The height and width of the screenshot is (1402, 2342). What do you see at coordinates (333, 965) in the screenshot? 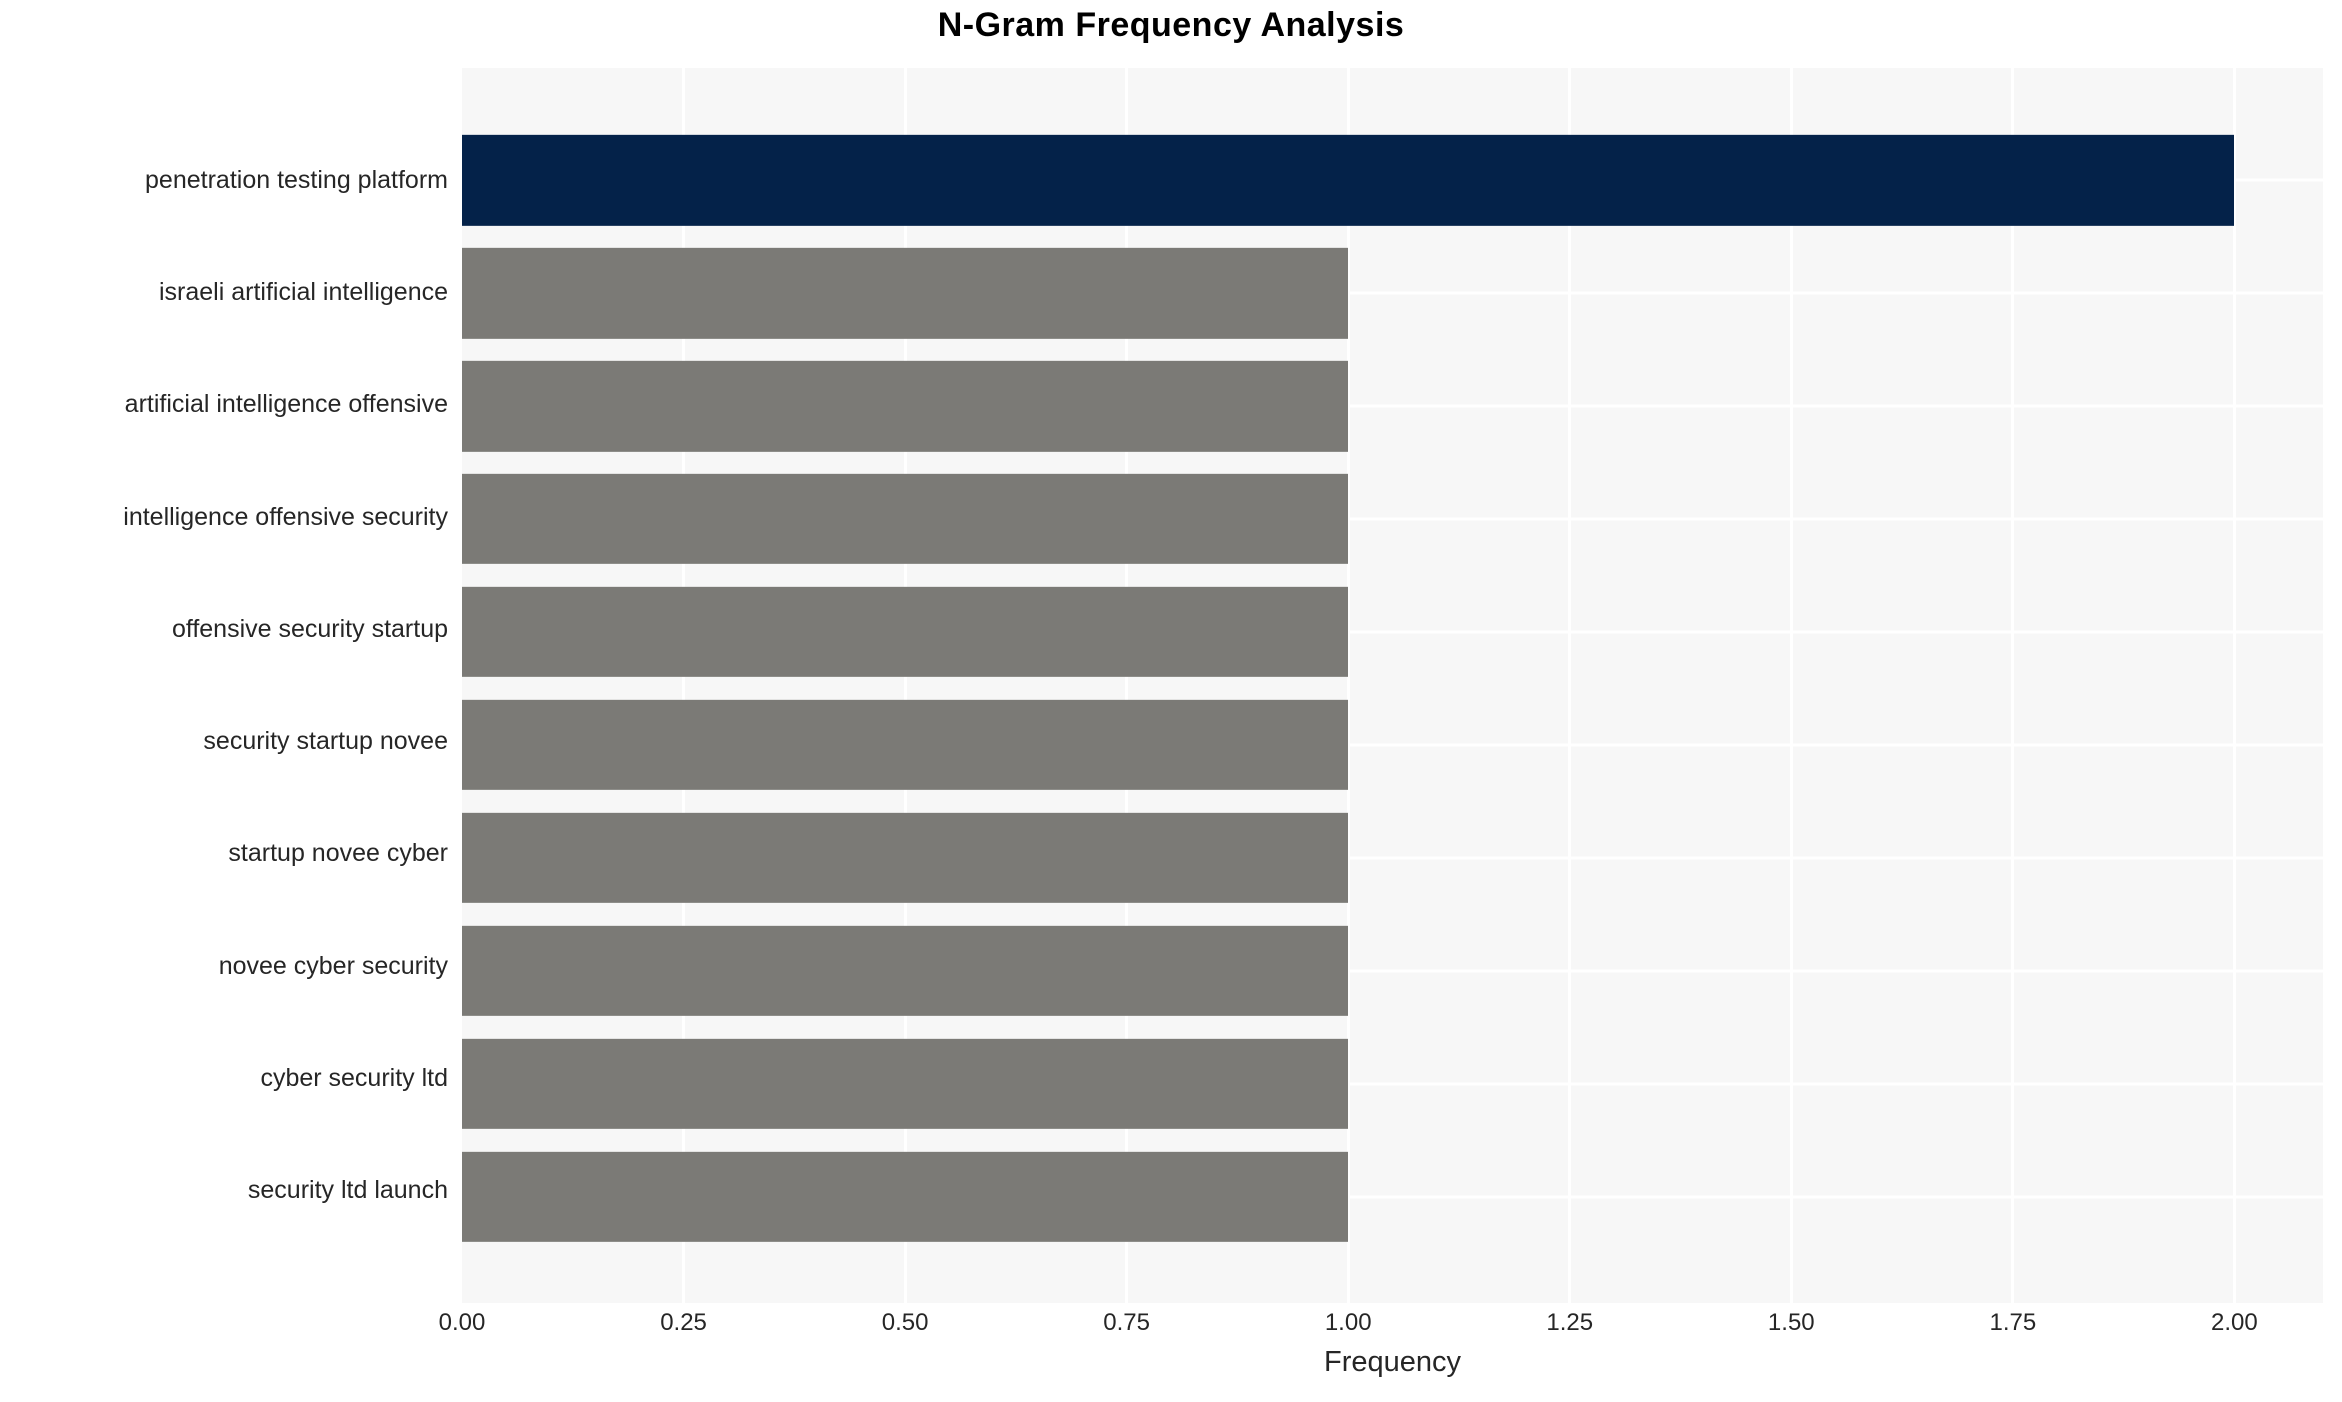
I see `y-axis-label: novee cyber security` at bounding box center [333, 965].